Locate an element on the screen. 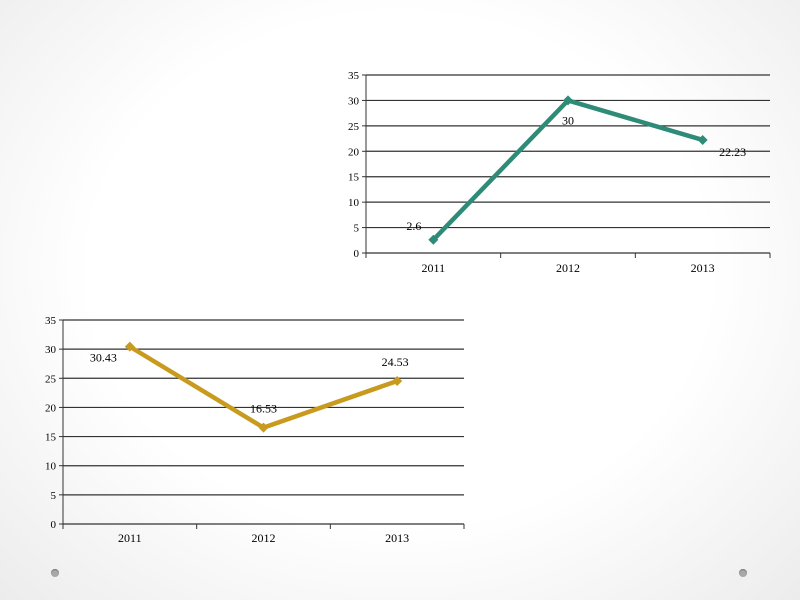 This screenshot has height=600, width=800. slide-bullet-right is located at coordinates (743, 573).